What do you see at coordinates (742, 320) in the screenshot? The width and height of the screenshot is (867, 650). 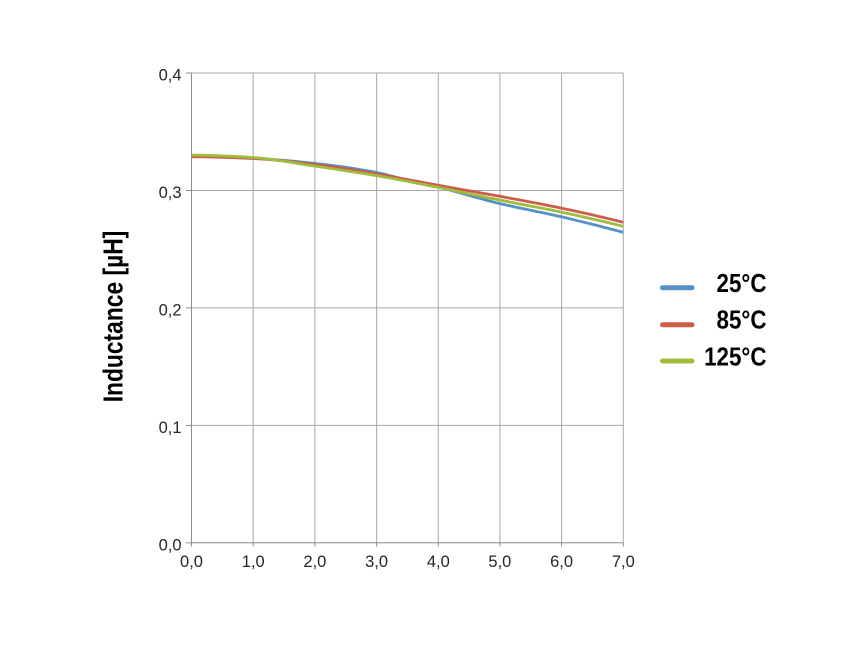 I see `svg-text: 85°C` at bounding box center [742, 320].